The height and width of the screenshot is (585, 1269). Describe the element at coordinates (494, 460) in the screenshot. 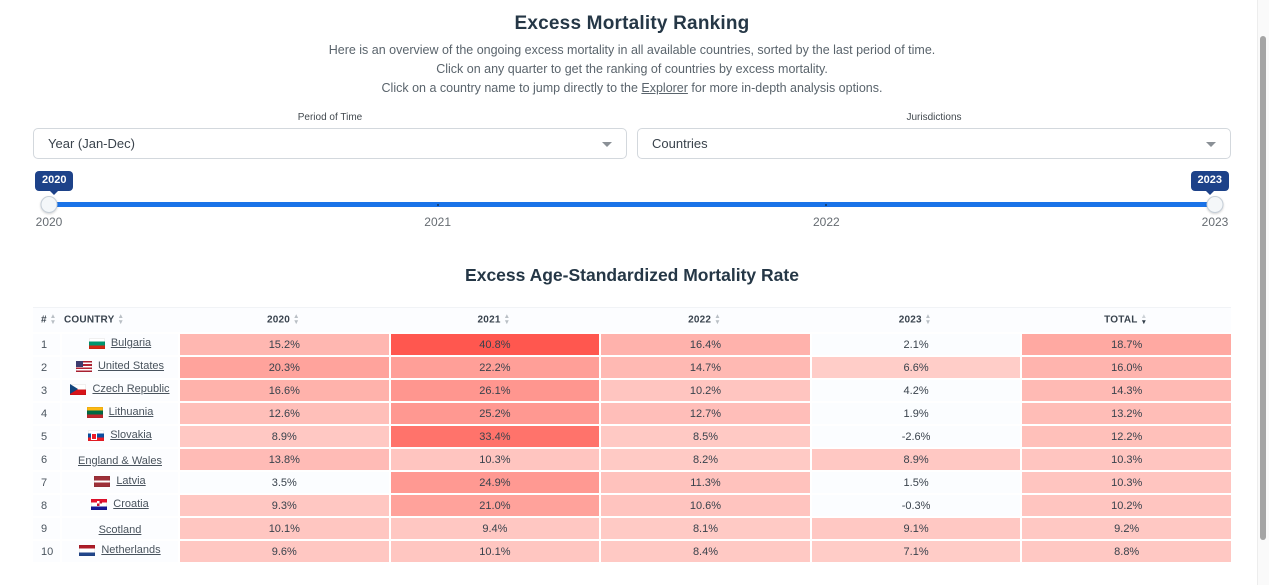

I see `value-cell-y2021: 10.3%` at that location.